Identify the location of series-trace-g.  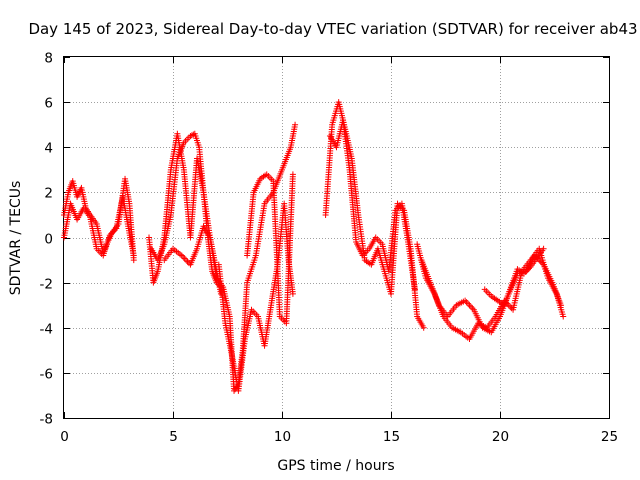
(270, 249).